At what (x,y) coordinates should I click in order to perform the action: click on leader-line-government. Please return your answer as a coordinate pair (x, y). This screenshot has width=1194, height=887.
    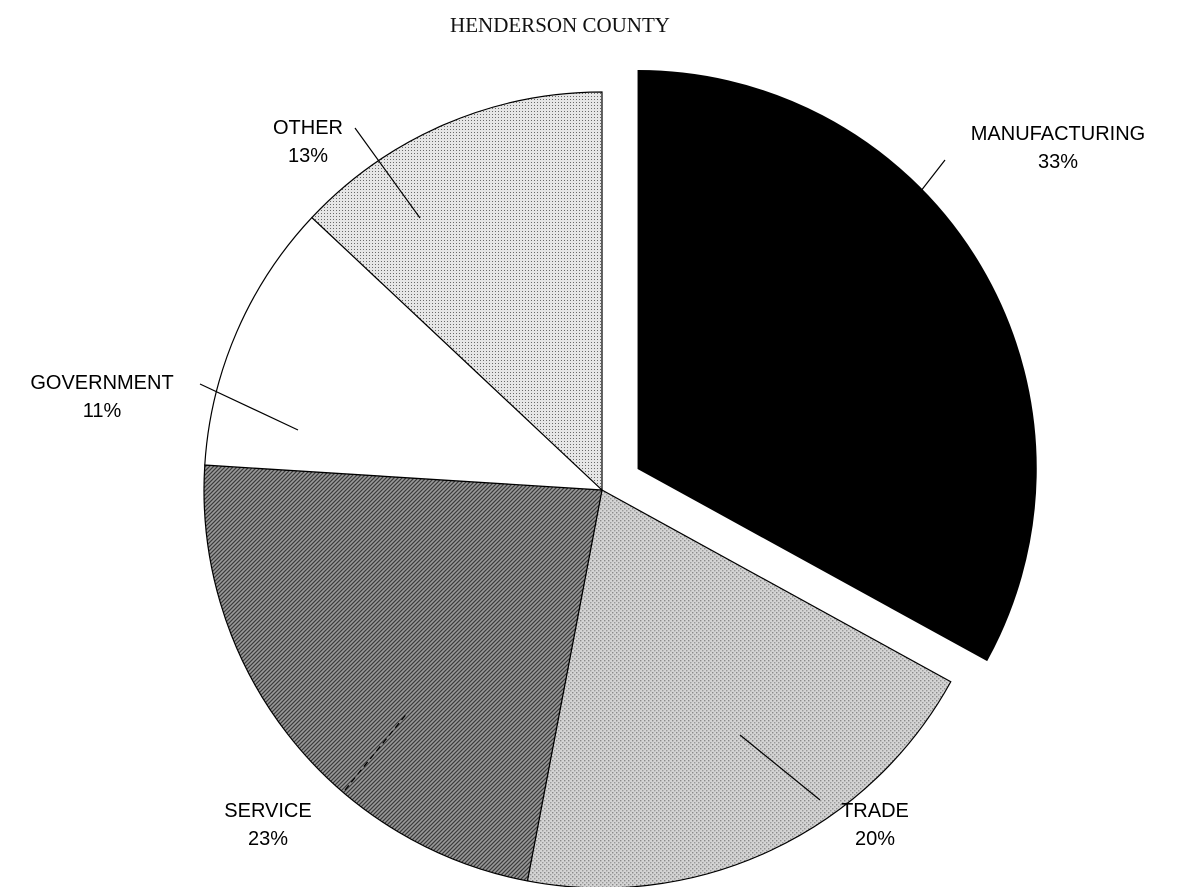
    Looking at the image, I should click on (249, 407).